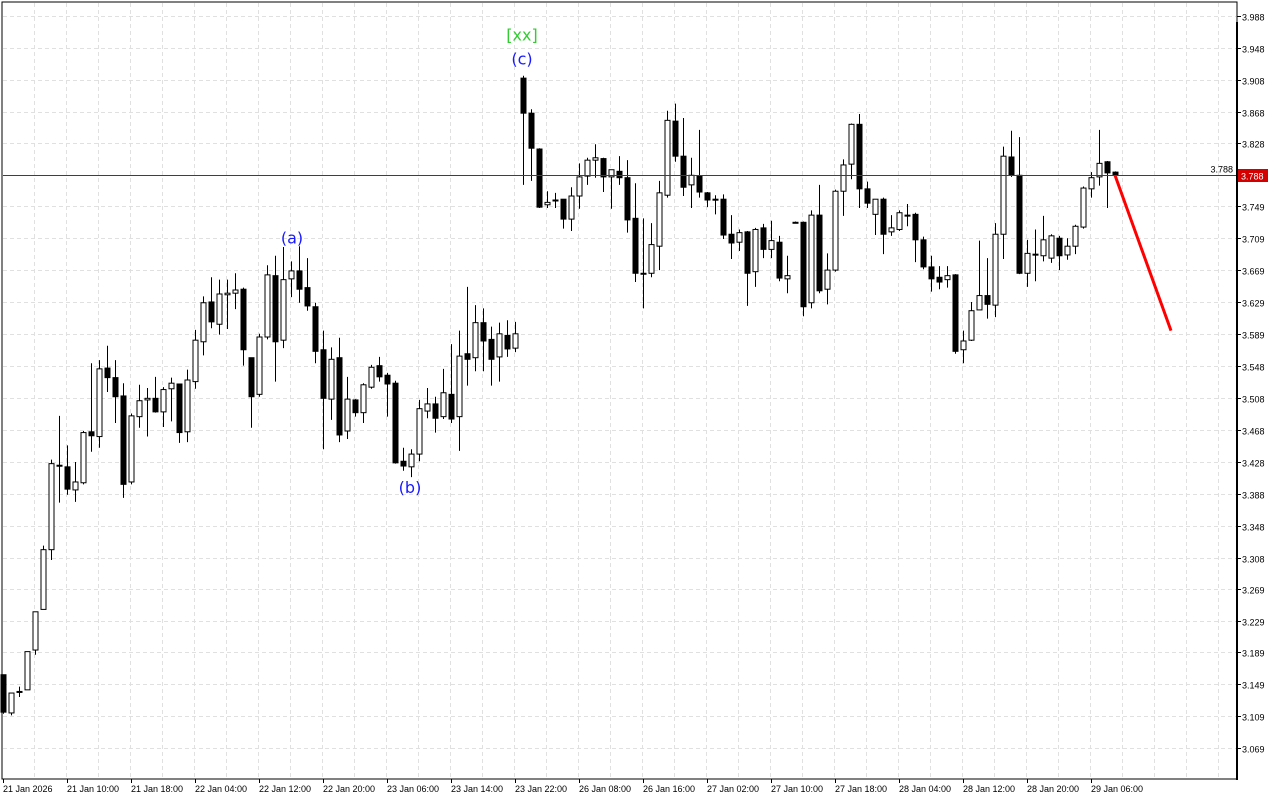 This screenshot has height=800, width=1280. I want to click on y-tick-label: 3.749, so click(1253, 208).